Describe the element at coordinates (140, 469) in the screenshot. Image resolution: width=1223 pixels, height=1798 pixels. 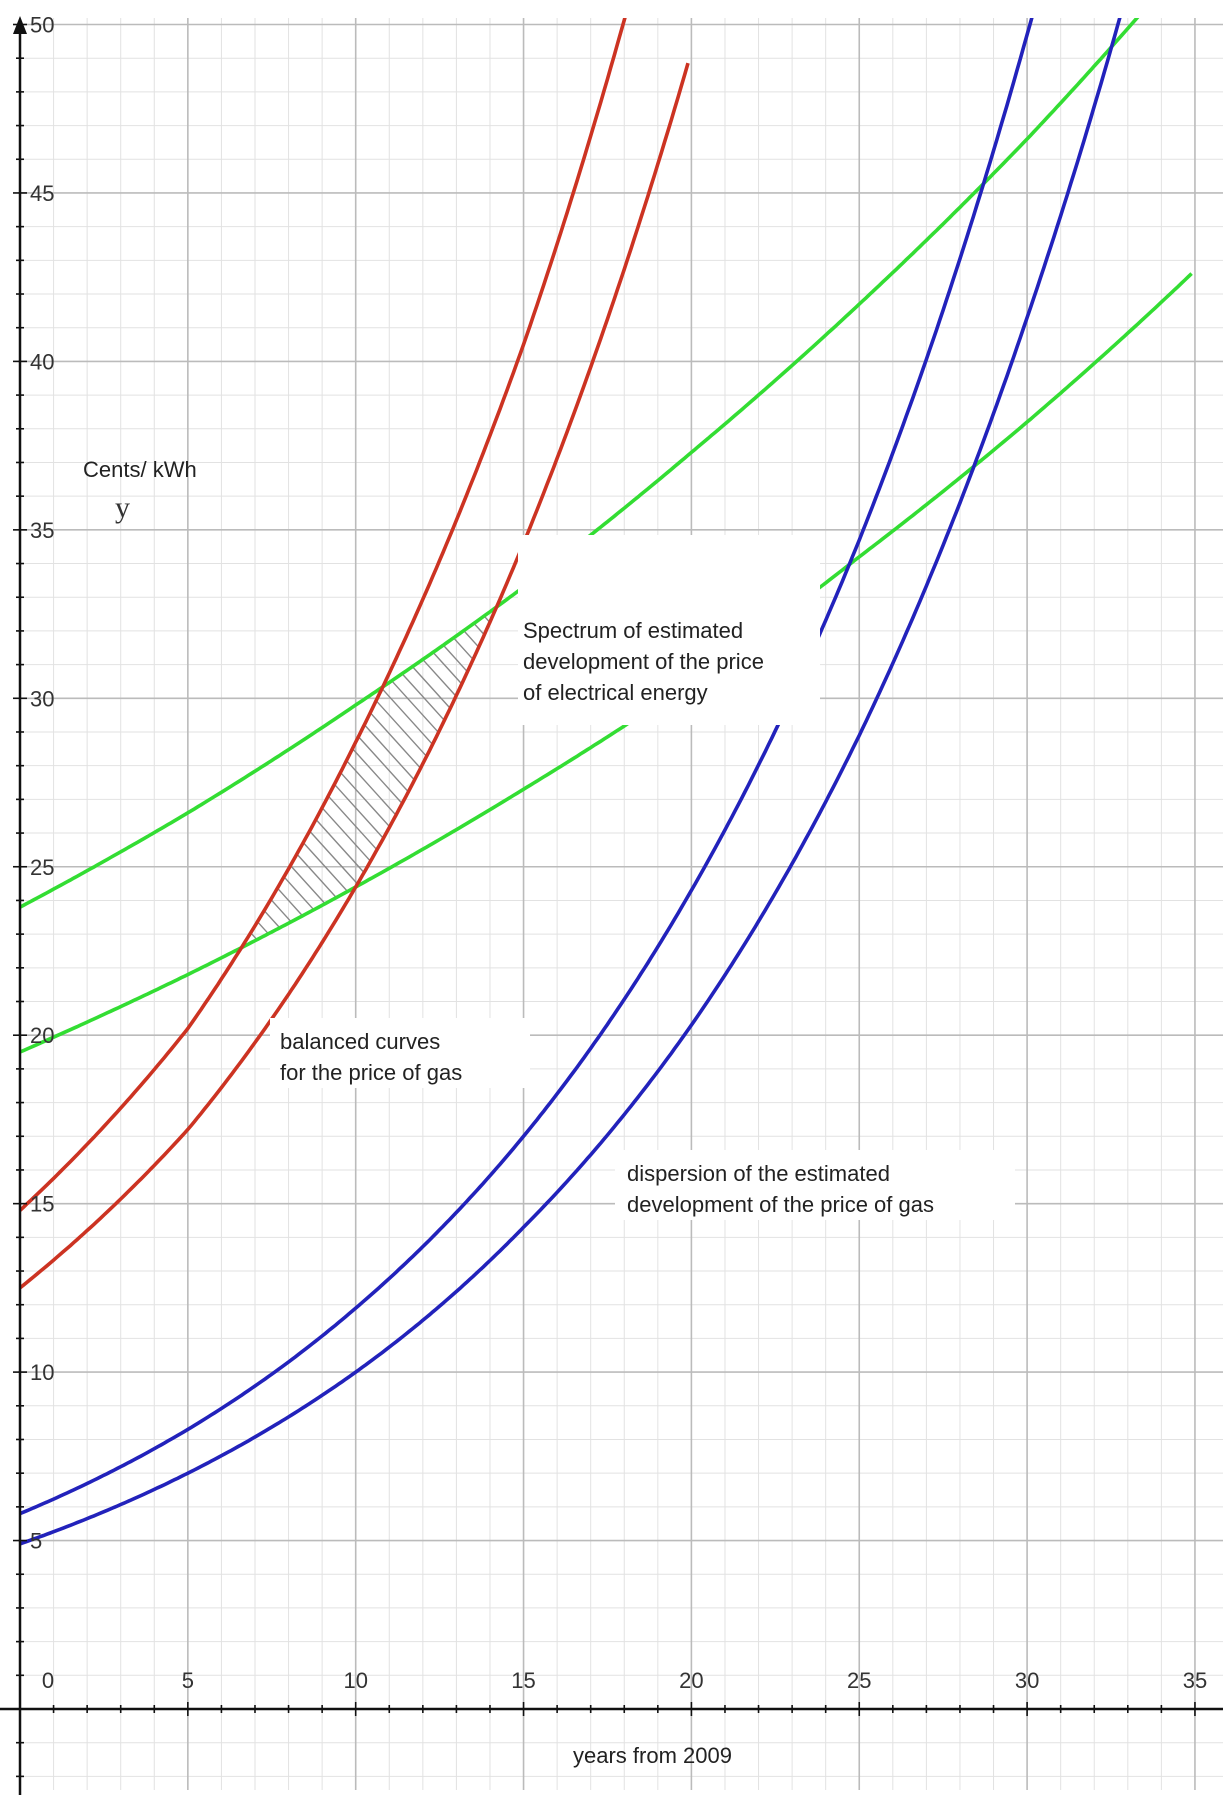
I see `y-axis-label: Cents/ kWh` at that location.